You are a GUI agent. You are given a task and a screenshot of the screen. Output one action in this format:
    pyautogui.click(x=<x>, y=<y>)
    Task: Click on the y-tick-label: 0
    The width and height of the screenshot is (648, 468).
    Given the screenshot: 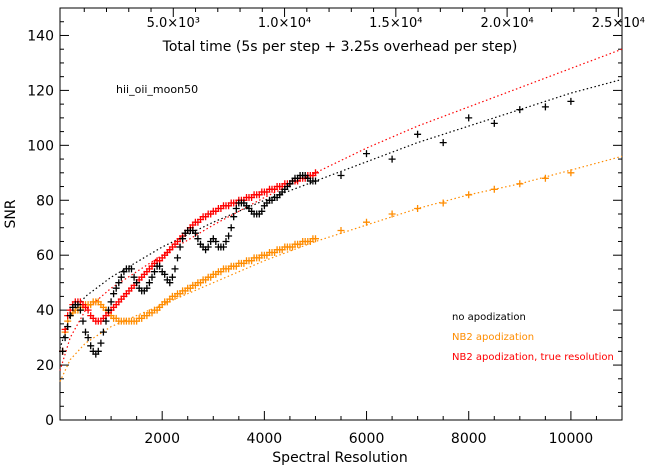 What is the action you would take?
    pyautogui.click(x=49, y=421)
    